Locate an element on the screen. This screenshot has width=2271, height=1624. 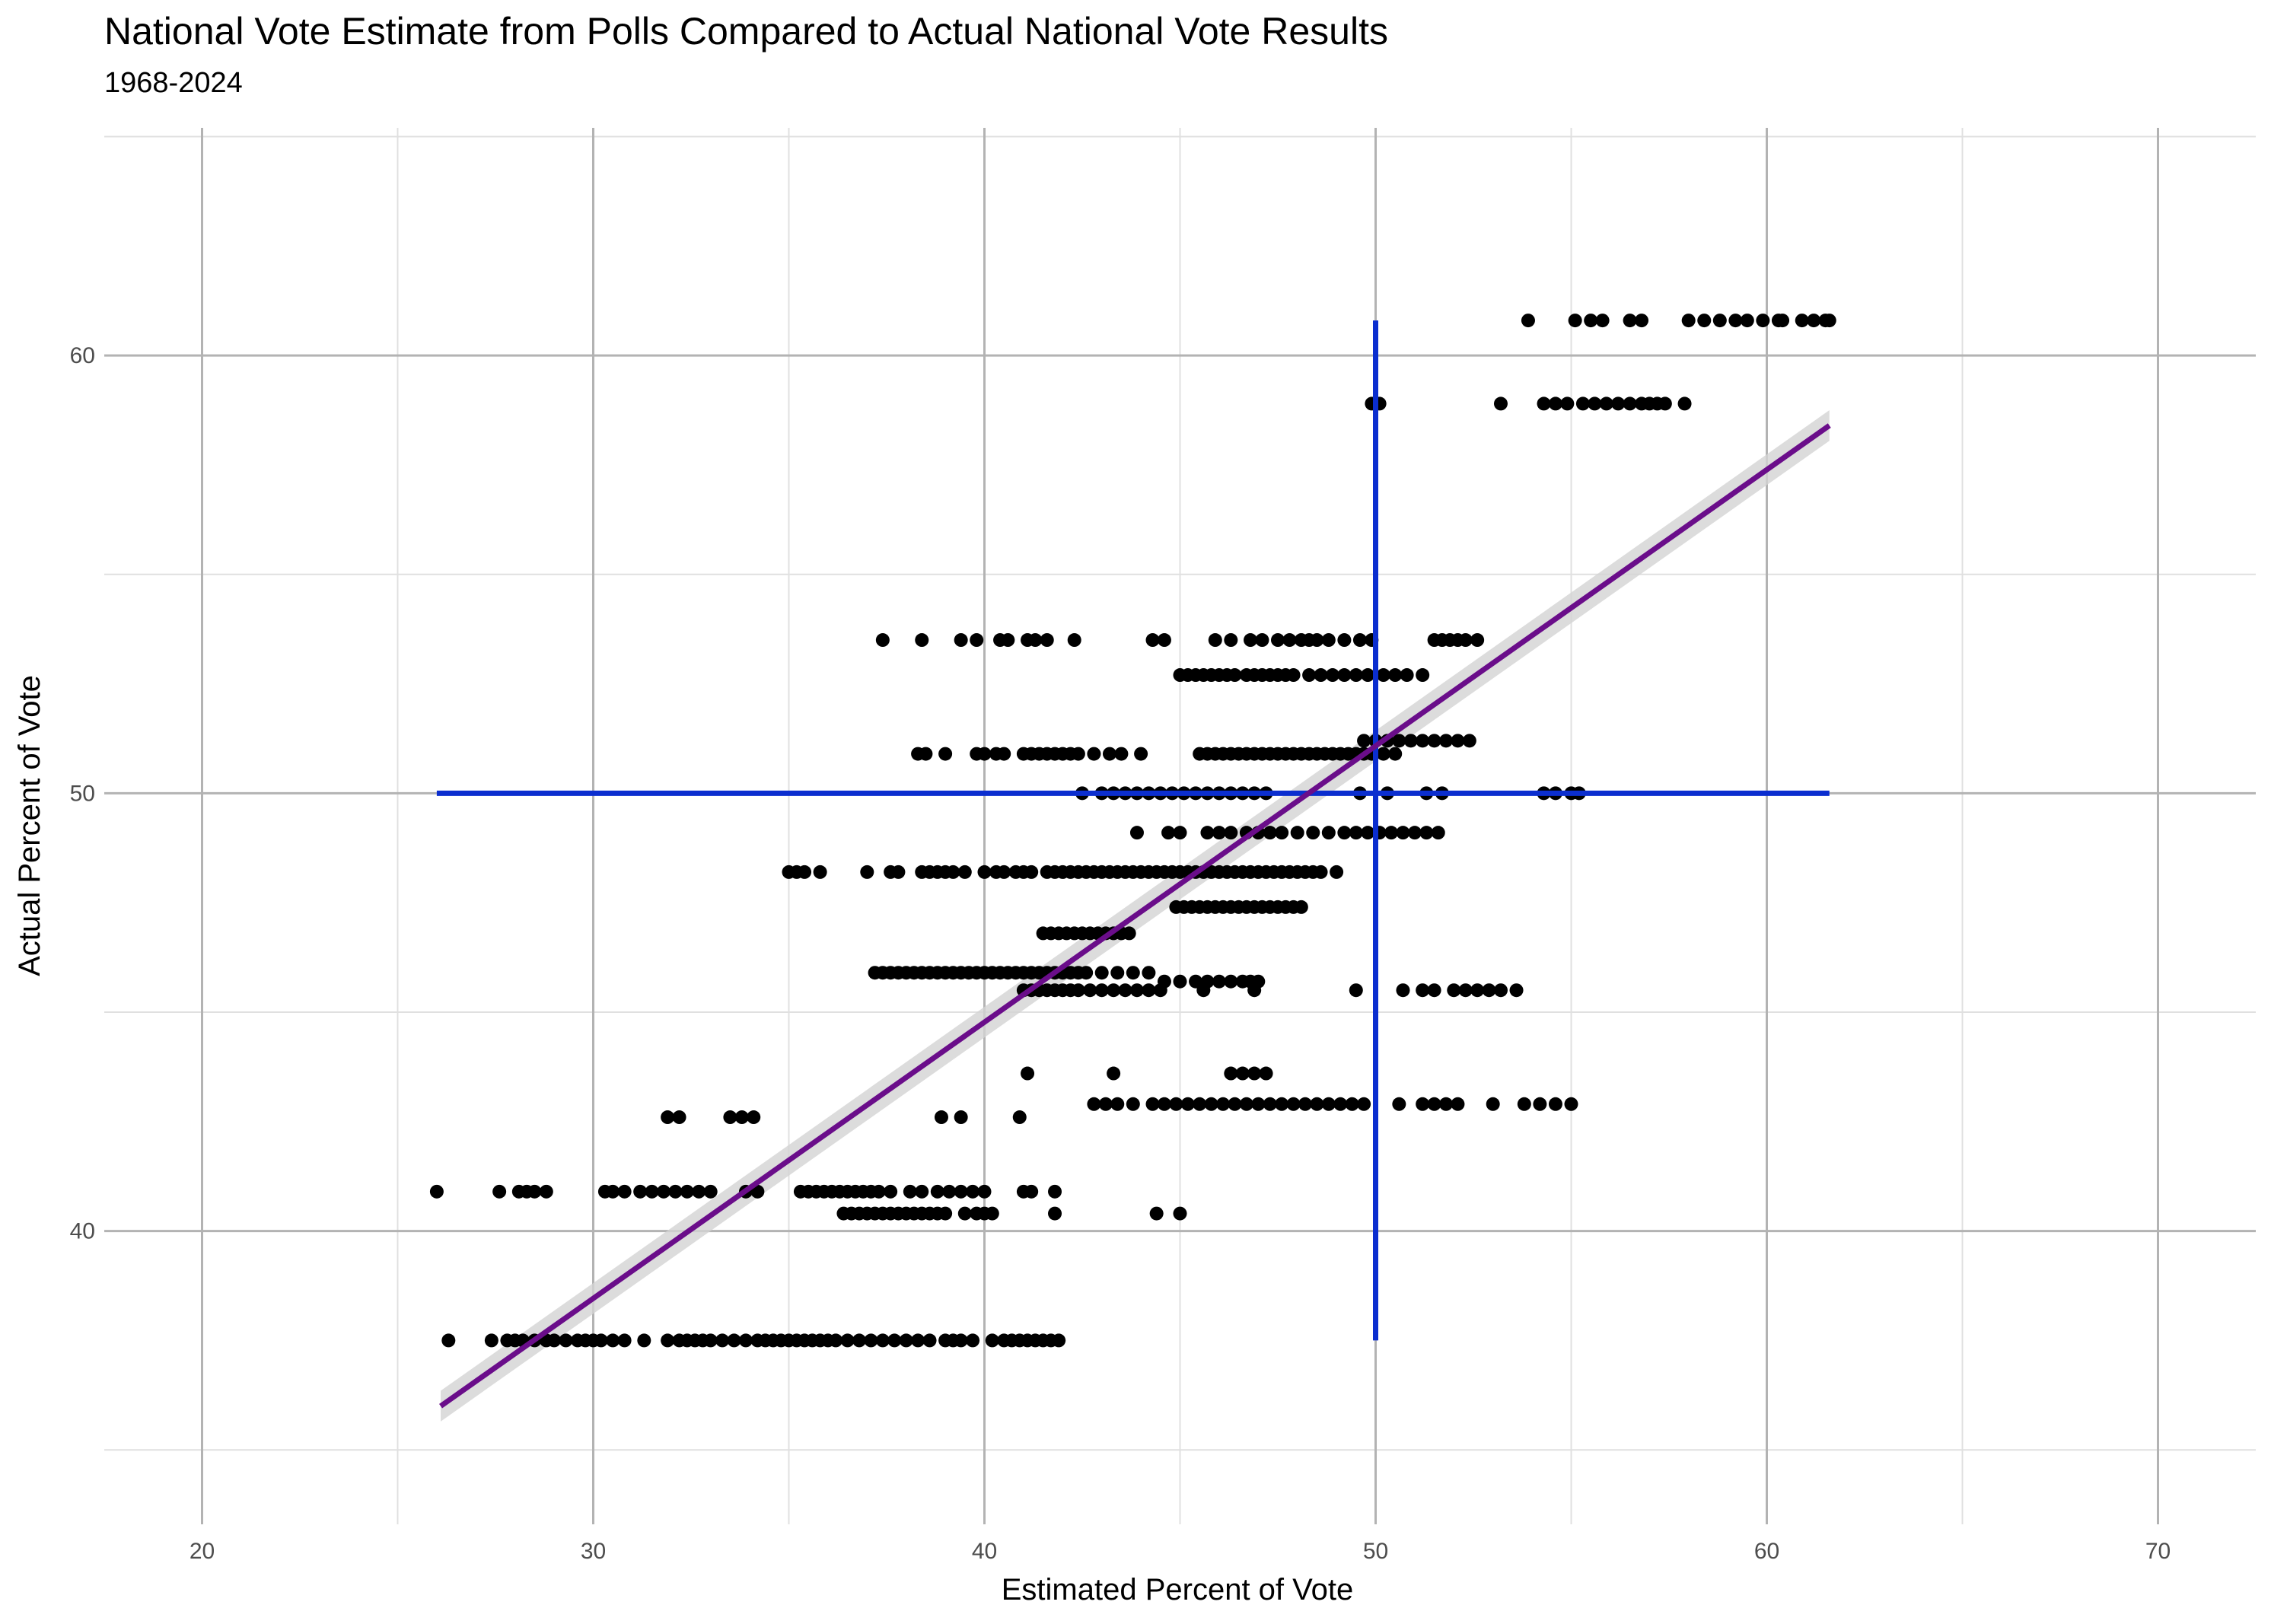
x-tick-label: 20 is located at coordinates (203, 1551).